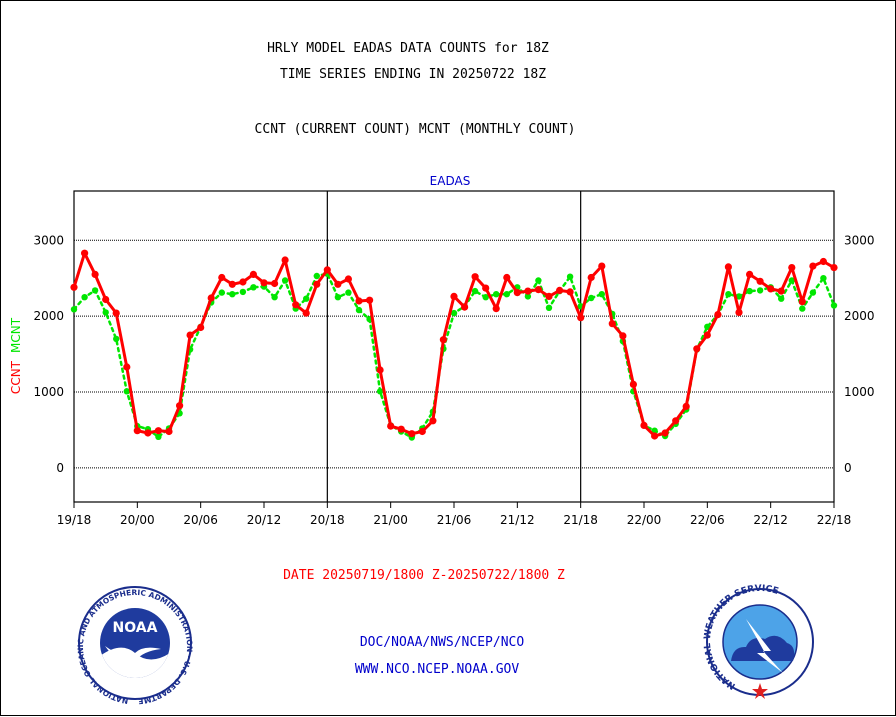 The height and width of the screenshot is (717, 896). What do you see at coordinates (60, 468) in the screenshot?
I see `y-tick-label-left: 0` at bounding box center [60, 468].